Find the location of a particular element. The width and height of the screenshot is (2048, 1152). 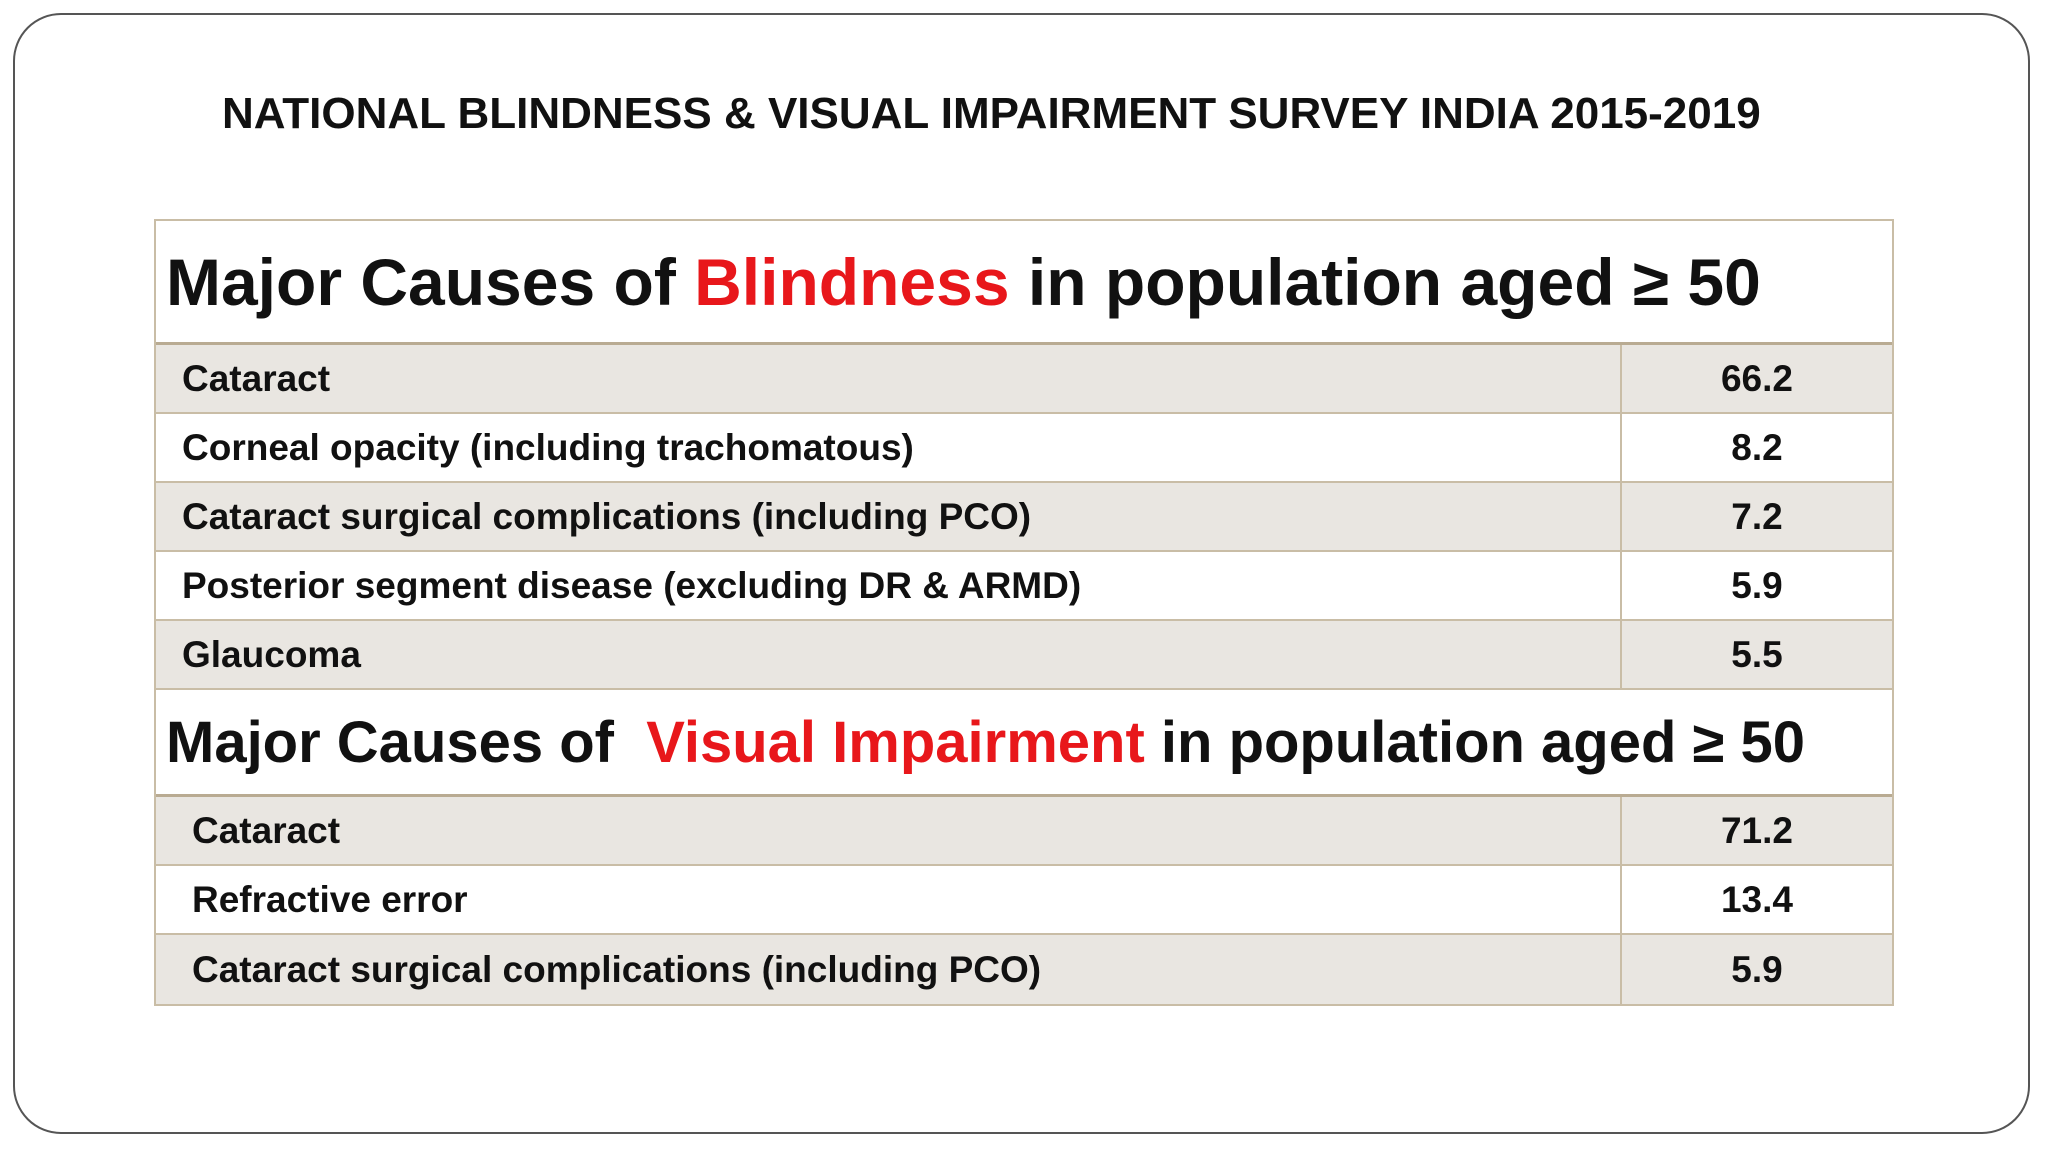

table-row: Cataract 71.2 is located at coordinates (1024, 831).